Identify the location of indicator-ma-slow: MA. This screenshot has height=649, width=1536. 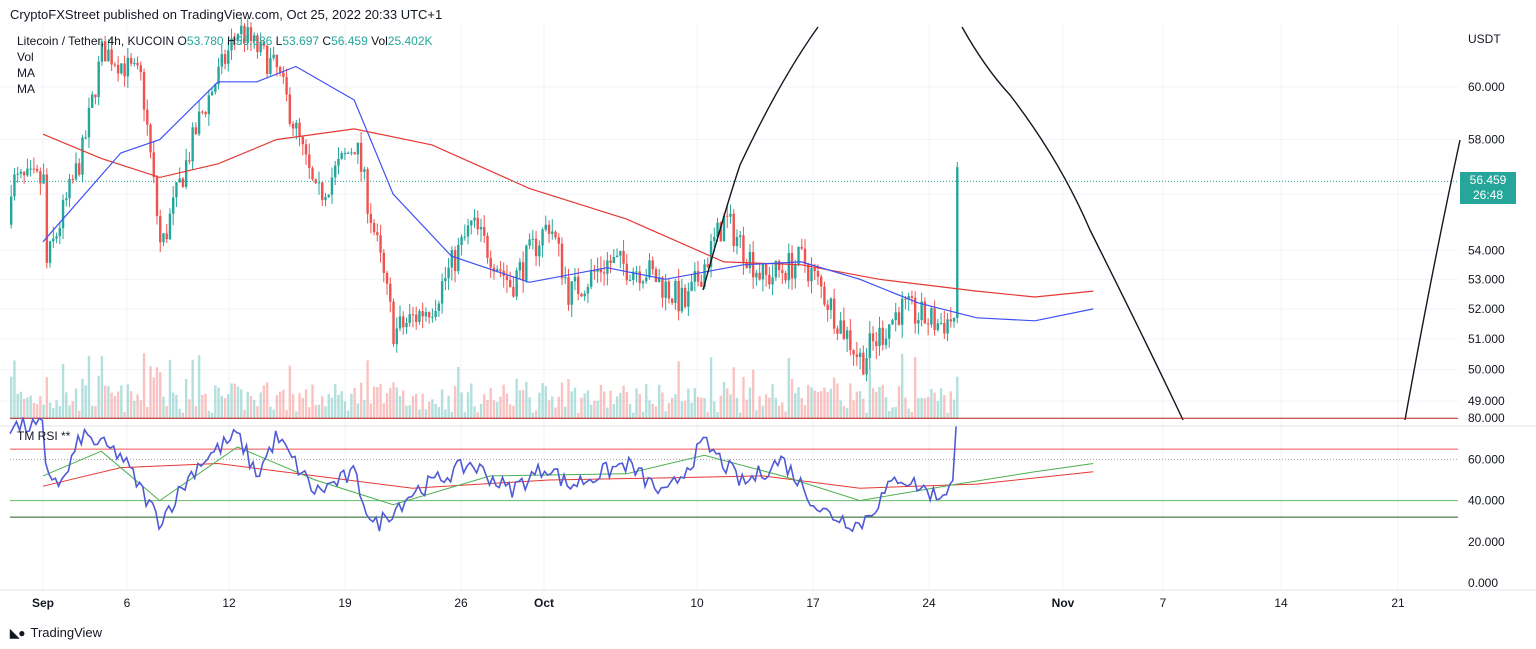
(26, 89).